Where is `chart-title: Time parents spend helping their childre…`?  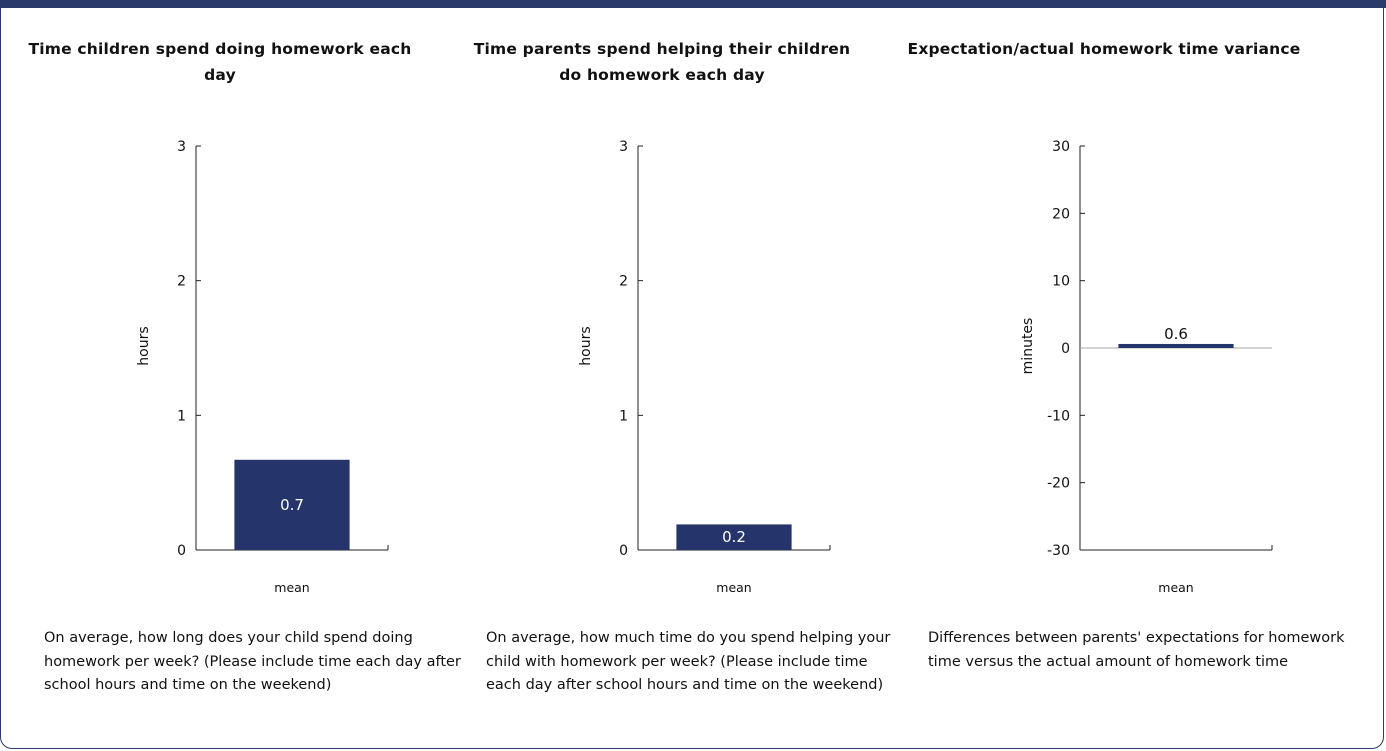 chart-title: Time parents spend helping their childre… is located at coordinates (662, 62).